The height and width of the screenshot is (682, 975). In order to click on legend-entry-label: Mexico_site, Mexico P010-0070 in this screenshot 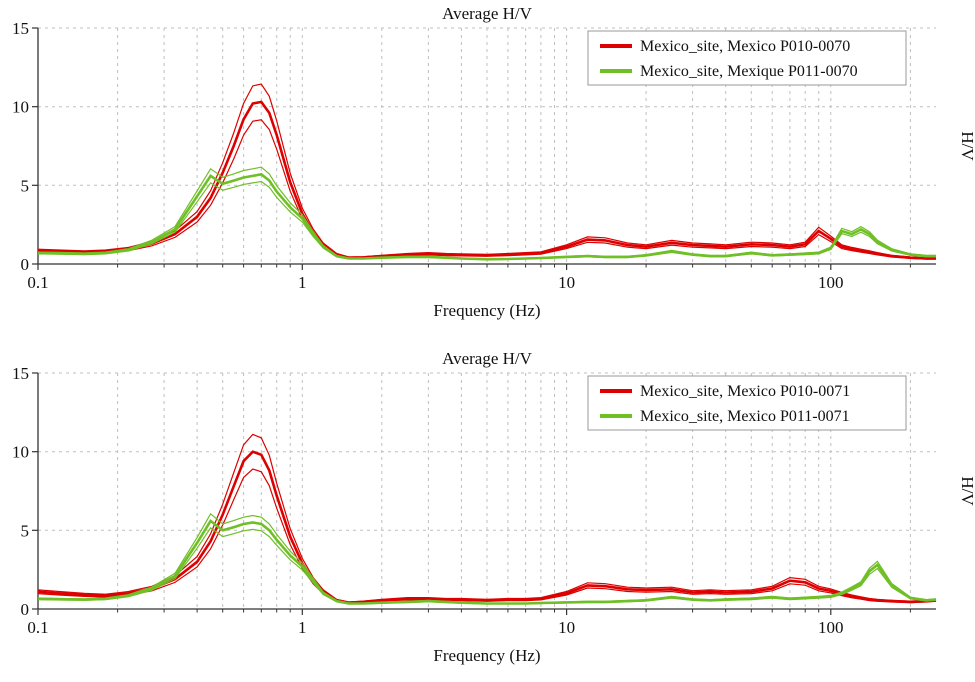, I will do `click(745, 46)`.